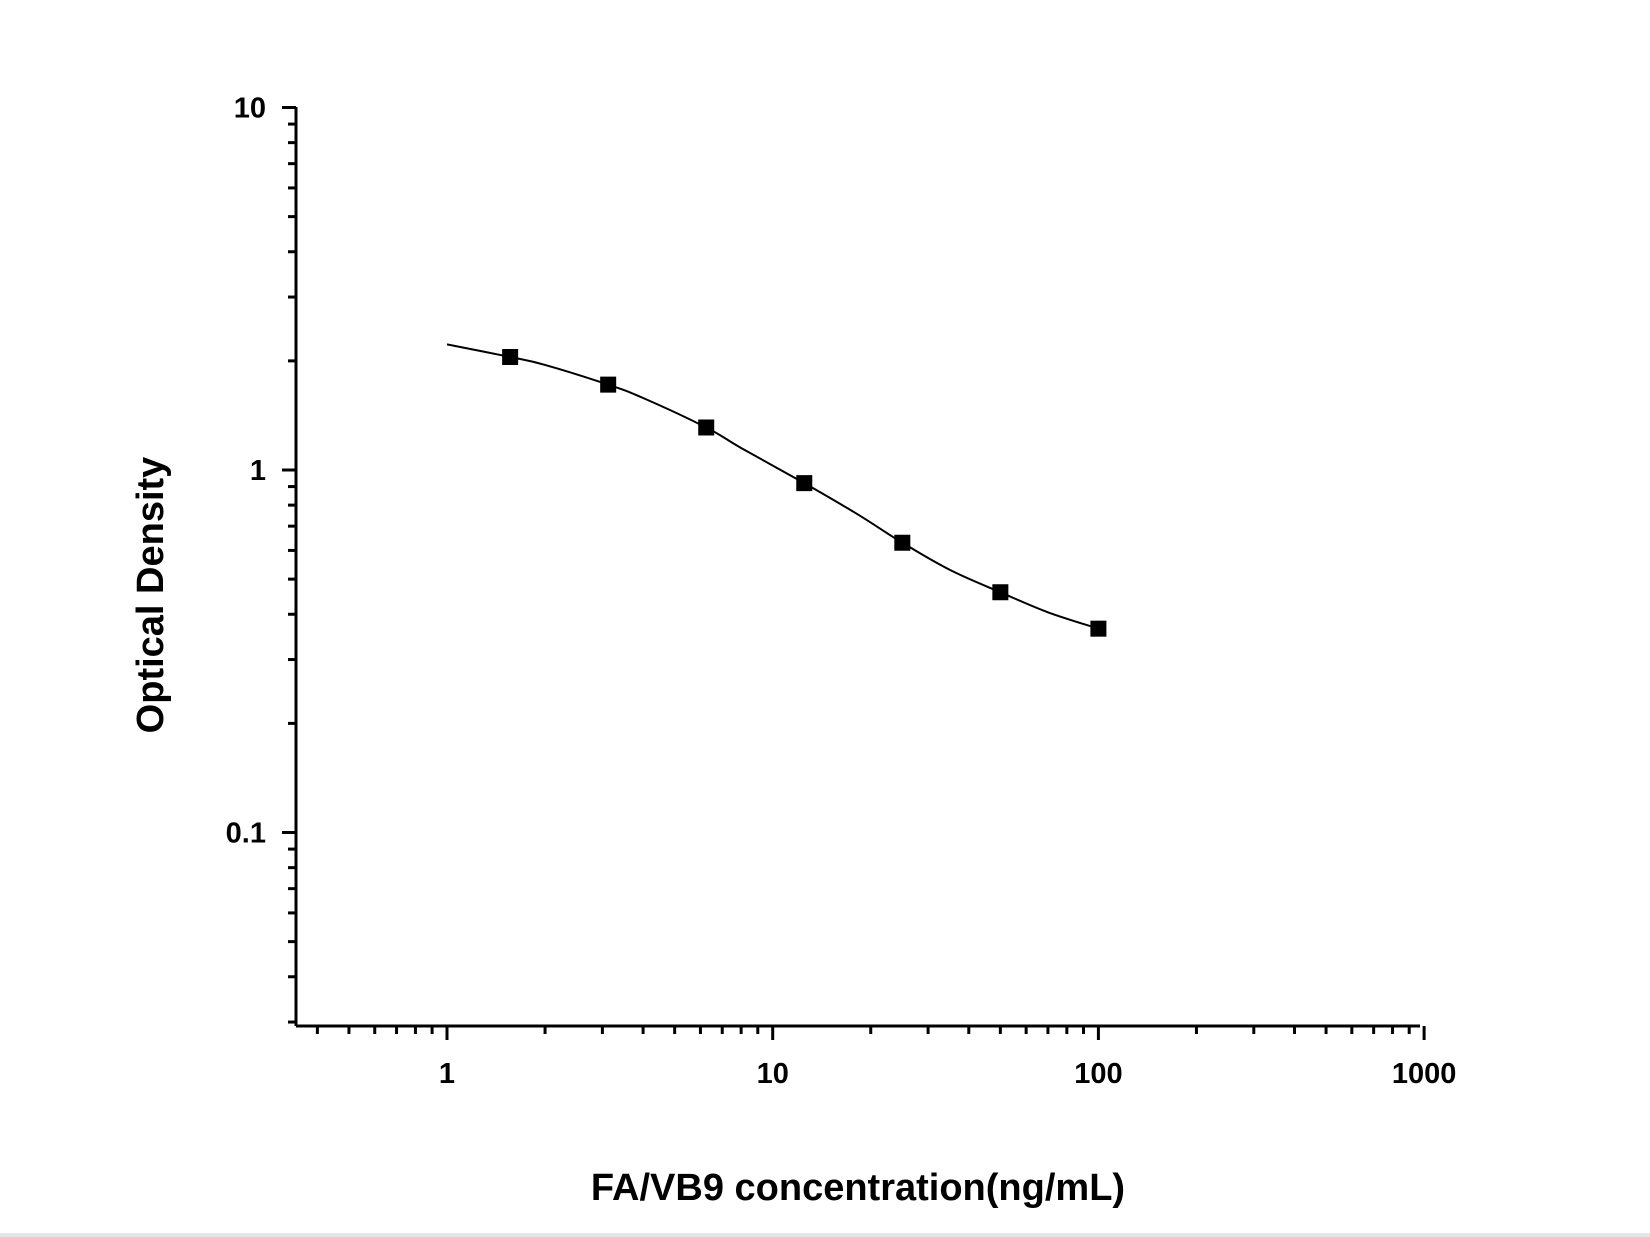  I want to click on x-axis-title: FA/VB9 concentration(ng/mL), so click(858, 1188).